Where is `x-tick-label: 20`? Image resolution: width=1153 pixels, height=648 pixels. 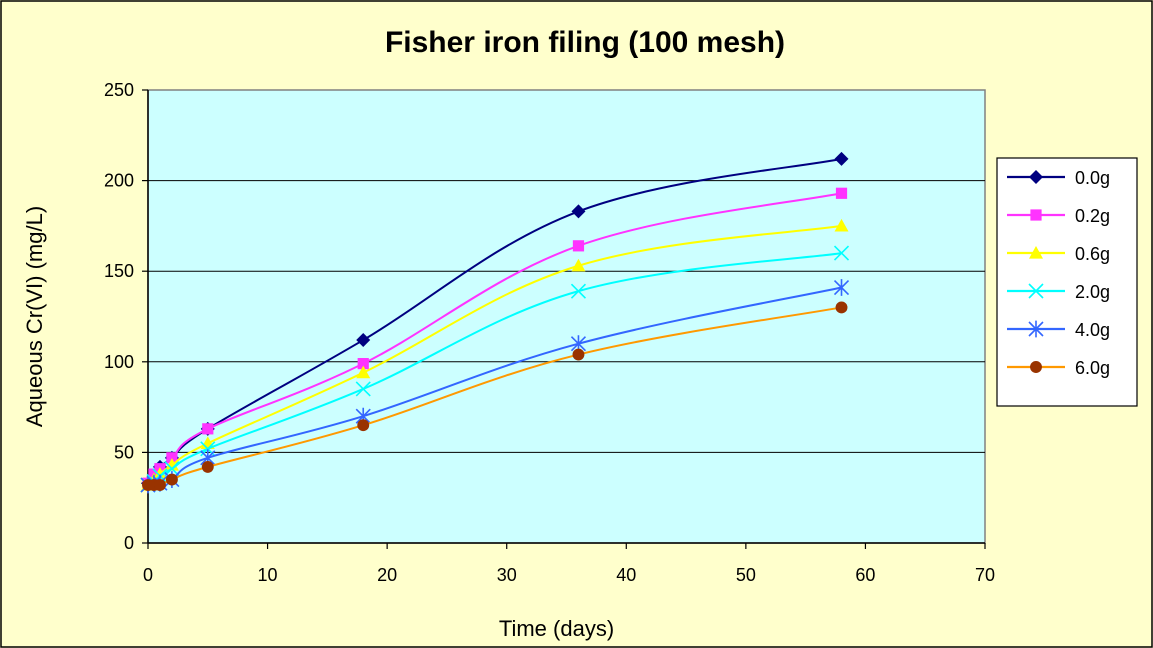 x-tick-label: 20 is located at coordinates (387, 575).